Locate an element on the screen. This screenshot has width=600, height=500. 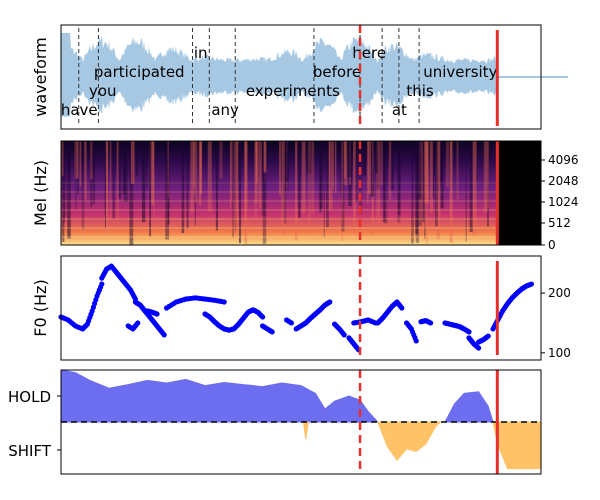
mel-ytick-label: 4096 is located at coordinates (563, 160).